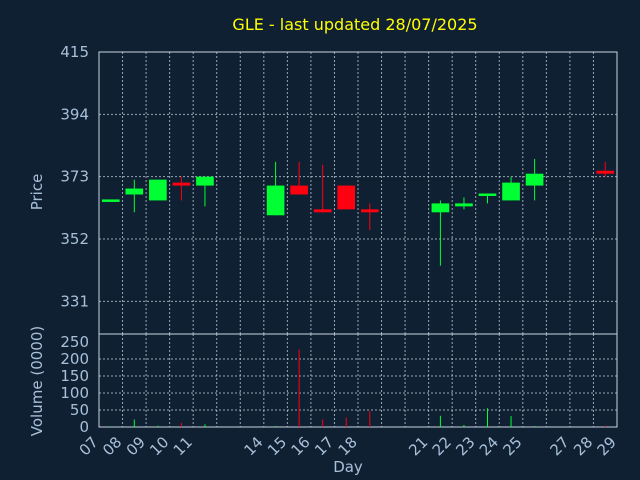 The image size is (640, 480). What do you see at coordinates (89, 446) in the screenshot?
I see `x-tick-label: 07` at bounding box center [89, 446].